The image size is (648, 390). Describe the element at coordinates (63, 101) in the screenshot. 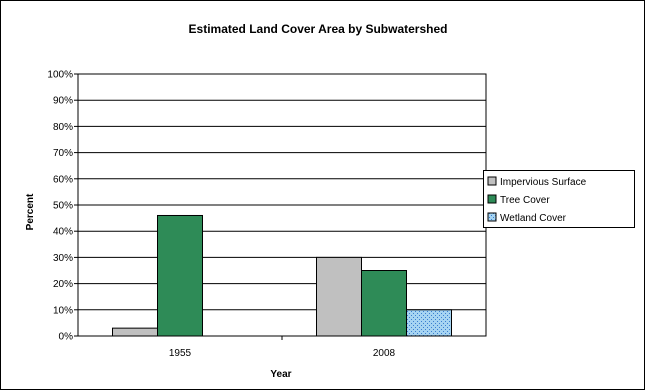

I see `y-tick-label: 90%` at that location.